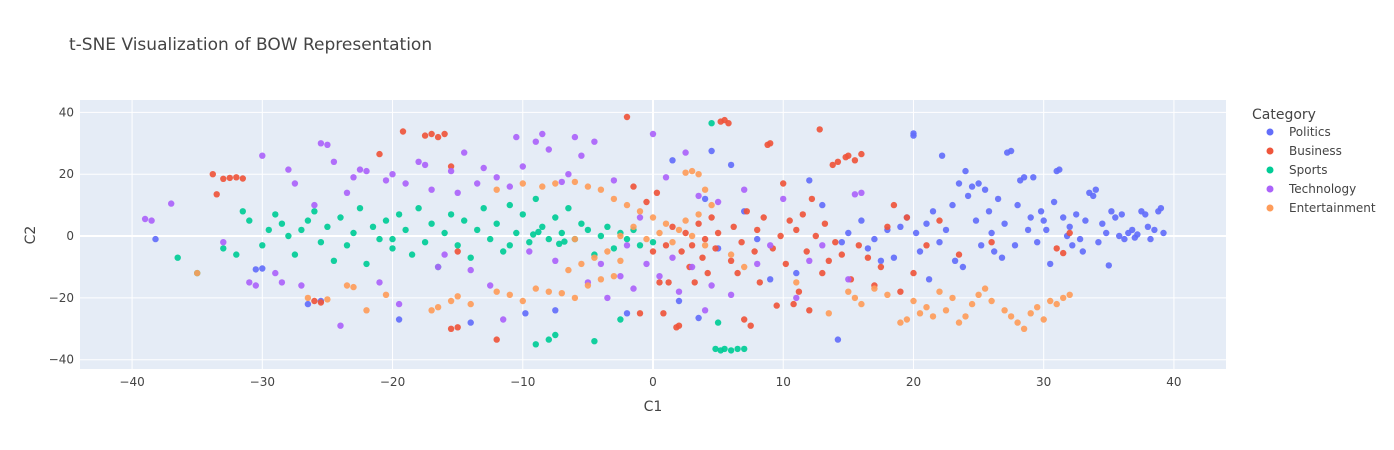  What do you see at coordinates (783, 382) in the screenshot?
I see `x-tick-label: 10` at bounding box center [783, 382].